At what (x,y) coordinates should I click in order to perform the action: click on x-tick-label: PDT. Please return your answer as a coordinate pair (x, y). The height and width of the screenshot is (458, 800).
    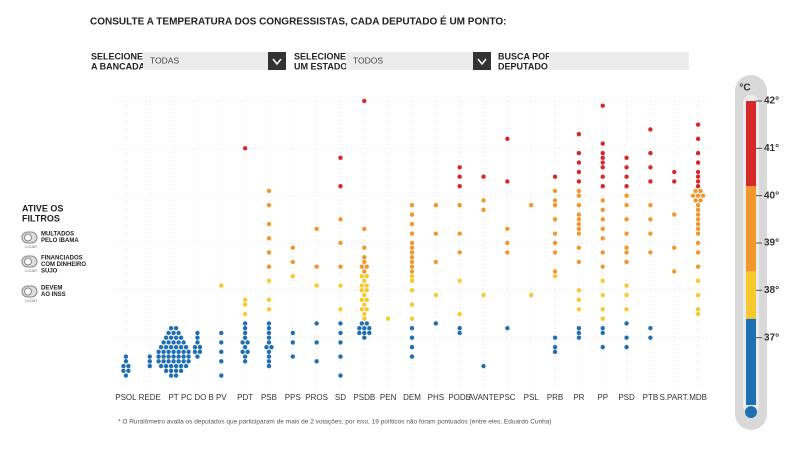
    Looking at the image, I should click on (245, 397).